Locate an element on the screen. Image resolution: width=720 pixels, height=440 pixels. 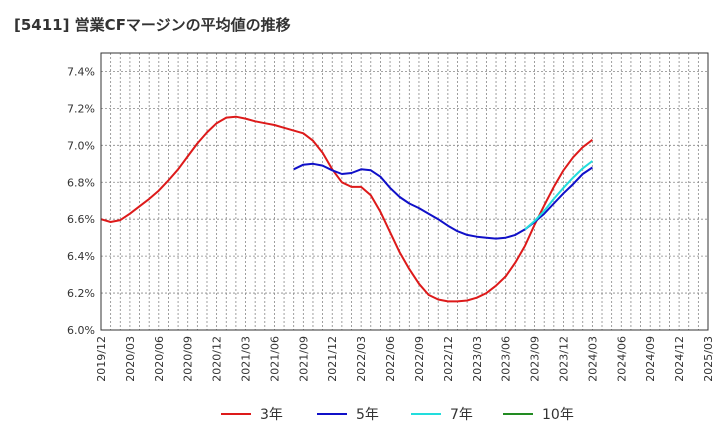
x-tick-label: 2020/12 is located at coordinates (217, 359).